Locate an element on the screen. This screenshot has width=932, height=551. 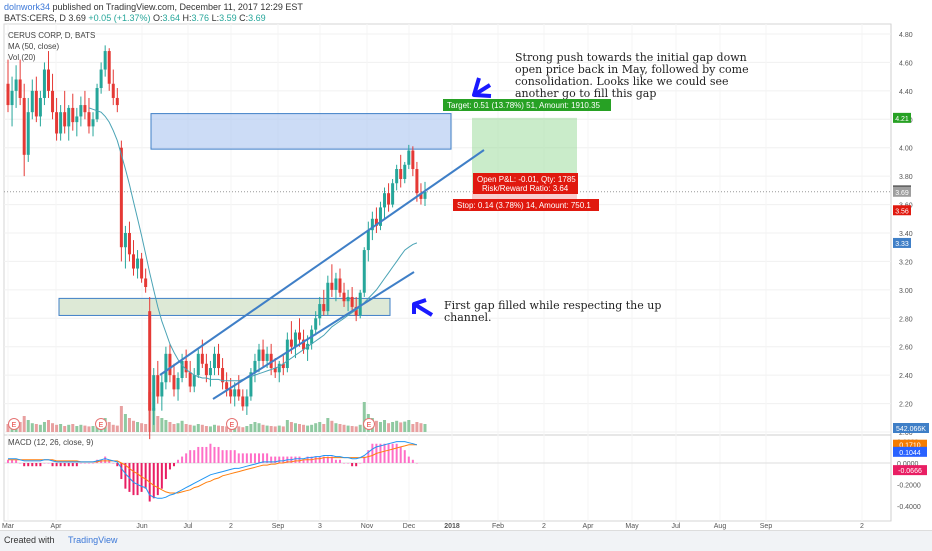
open-pl-label: Open P&L: -0.01, Qty: 1785 is located at coordinates (526, 179).